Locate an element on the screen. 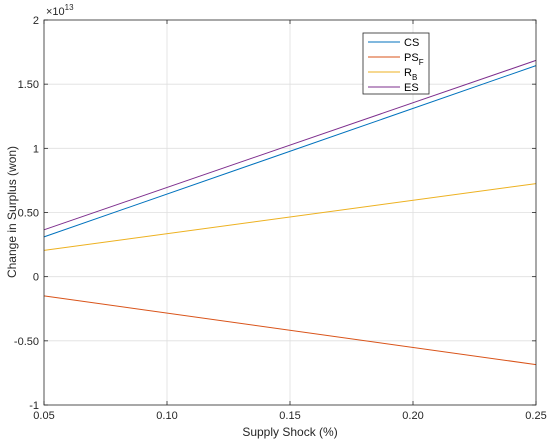 This screenshot has width=550, height=442. legend-label: ES is located at coordinates (411, 88).